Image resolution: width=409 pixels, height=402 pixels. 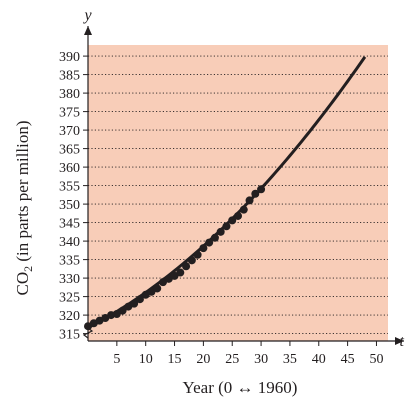 What do you see at coordinates (28, 269) in the screenshot?
I see `y-axis-label-subscript: 2` at bounding box center [28, 269].